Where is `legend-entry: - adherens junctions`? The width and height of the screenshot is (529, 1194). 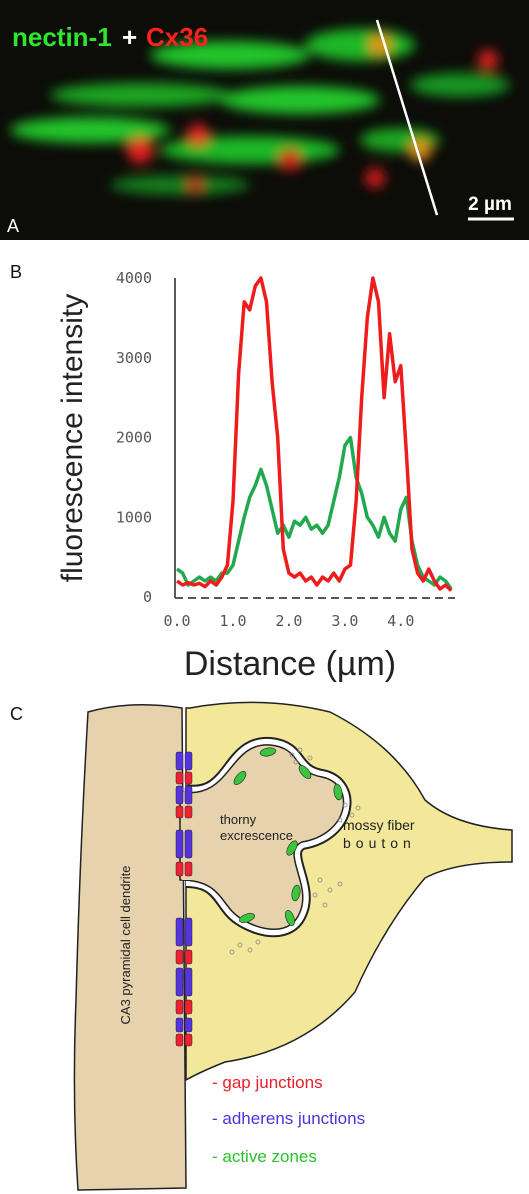
legend-entry: - adherens junctions is located at coordinates (288, 1118).